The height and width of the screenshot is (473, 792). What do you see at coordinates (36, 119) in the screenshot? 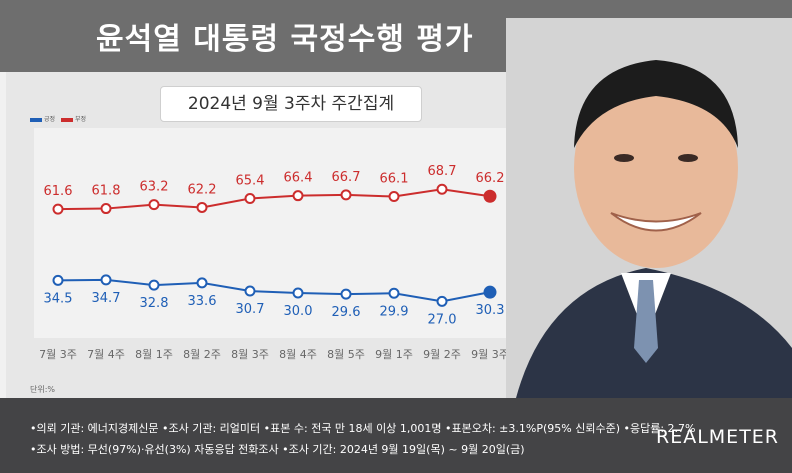
I see `legend-positive-swatch` at bounding box center [36, 119].